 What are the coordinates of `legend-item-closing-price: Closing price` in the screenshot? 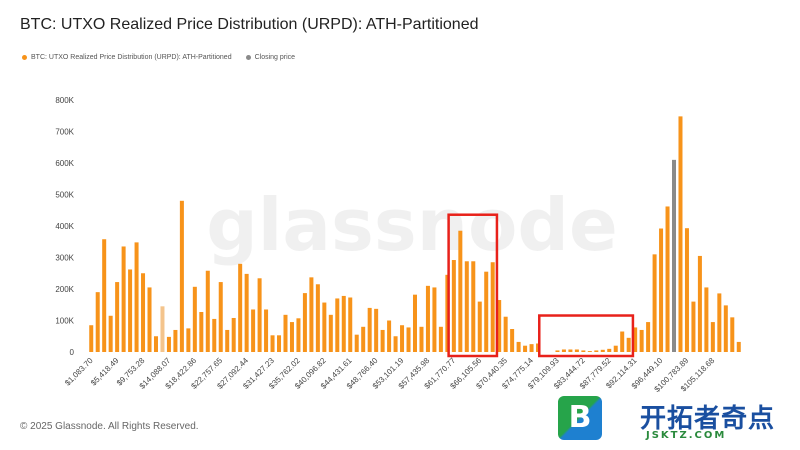 It's located at (270, 57).